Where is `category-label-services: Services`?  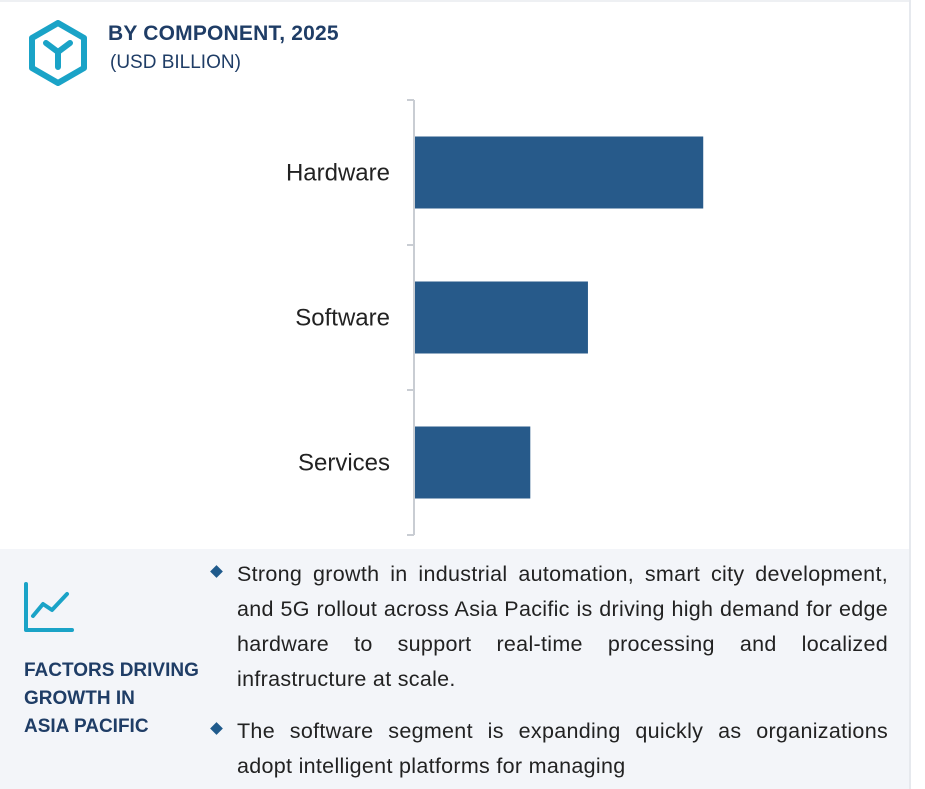 category-label-services: Services is located at coordinates (344, 463).